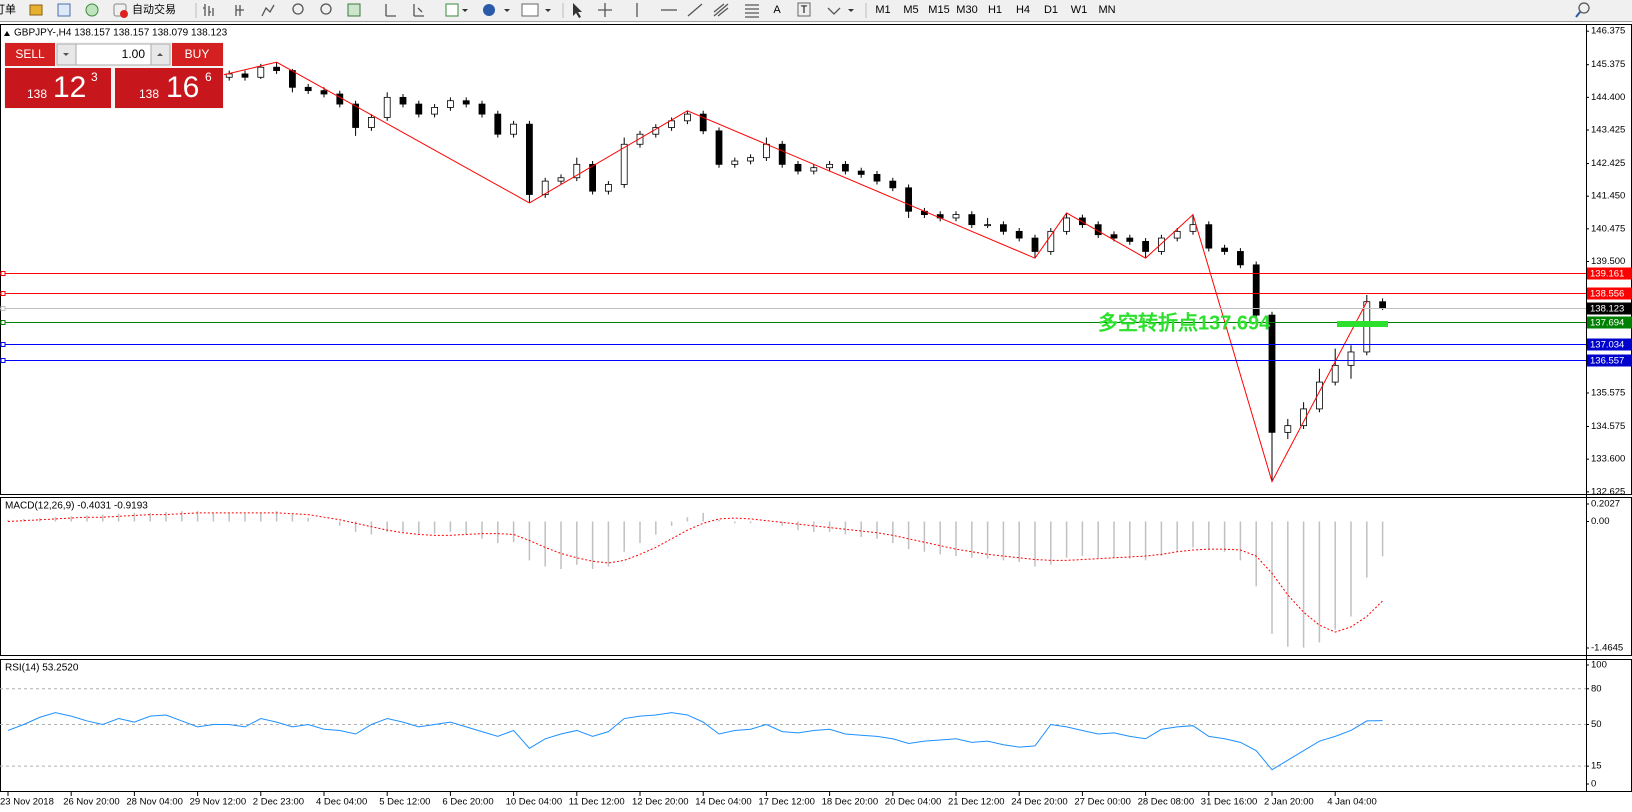 The image size is (1632, 812). Describe the element at coordinates (804, 10) in the screenshot. I see `label-tool: T` at that location.